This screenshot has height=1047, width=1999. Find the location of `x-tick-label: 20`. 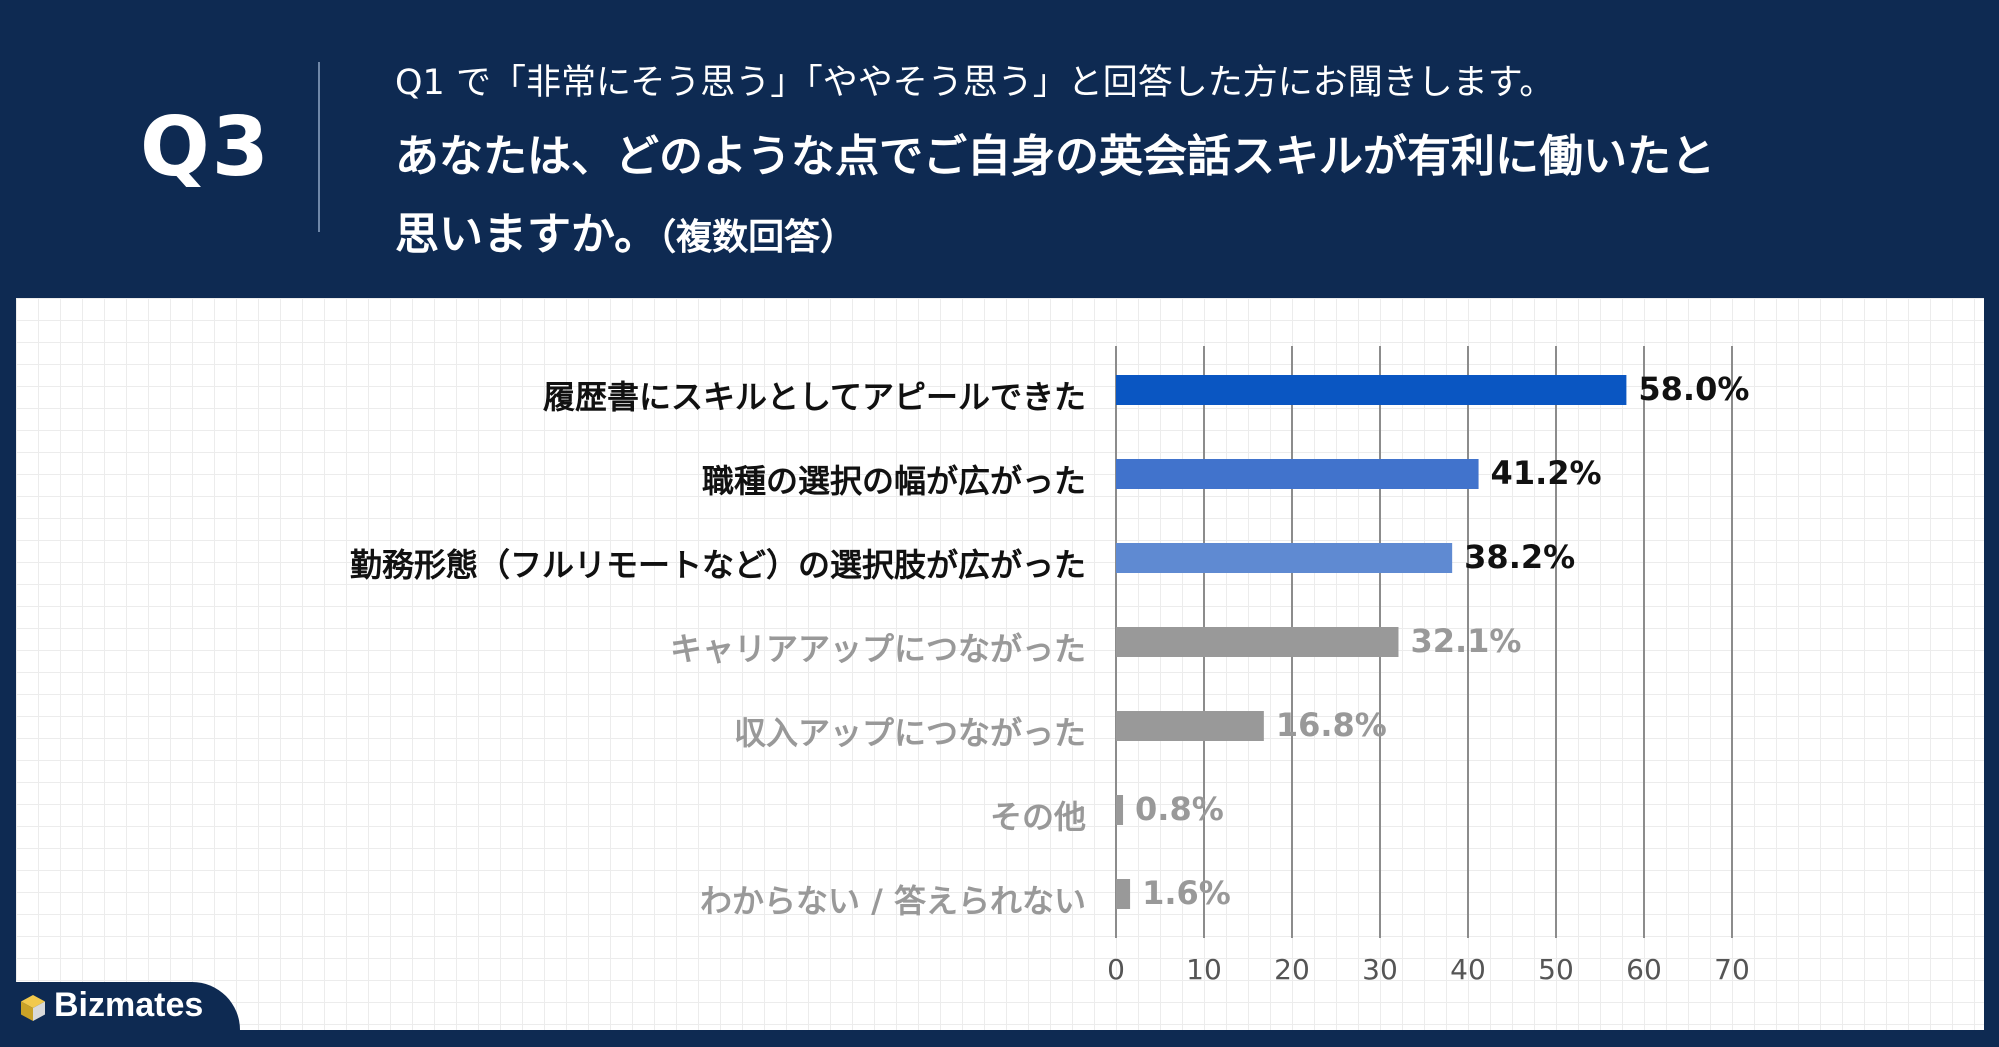

x-tick-label: 20 is located at coordinates (1292, 969).